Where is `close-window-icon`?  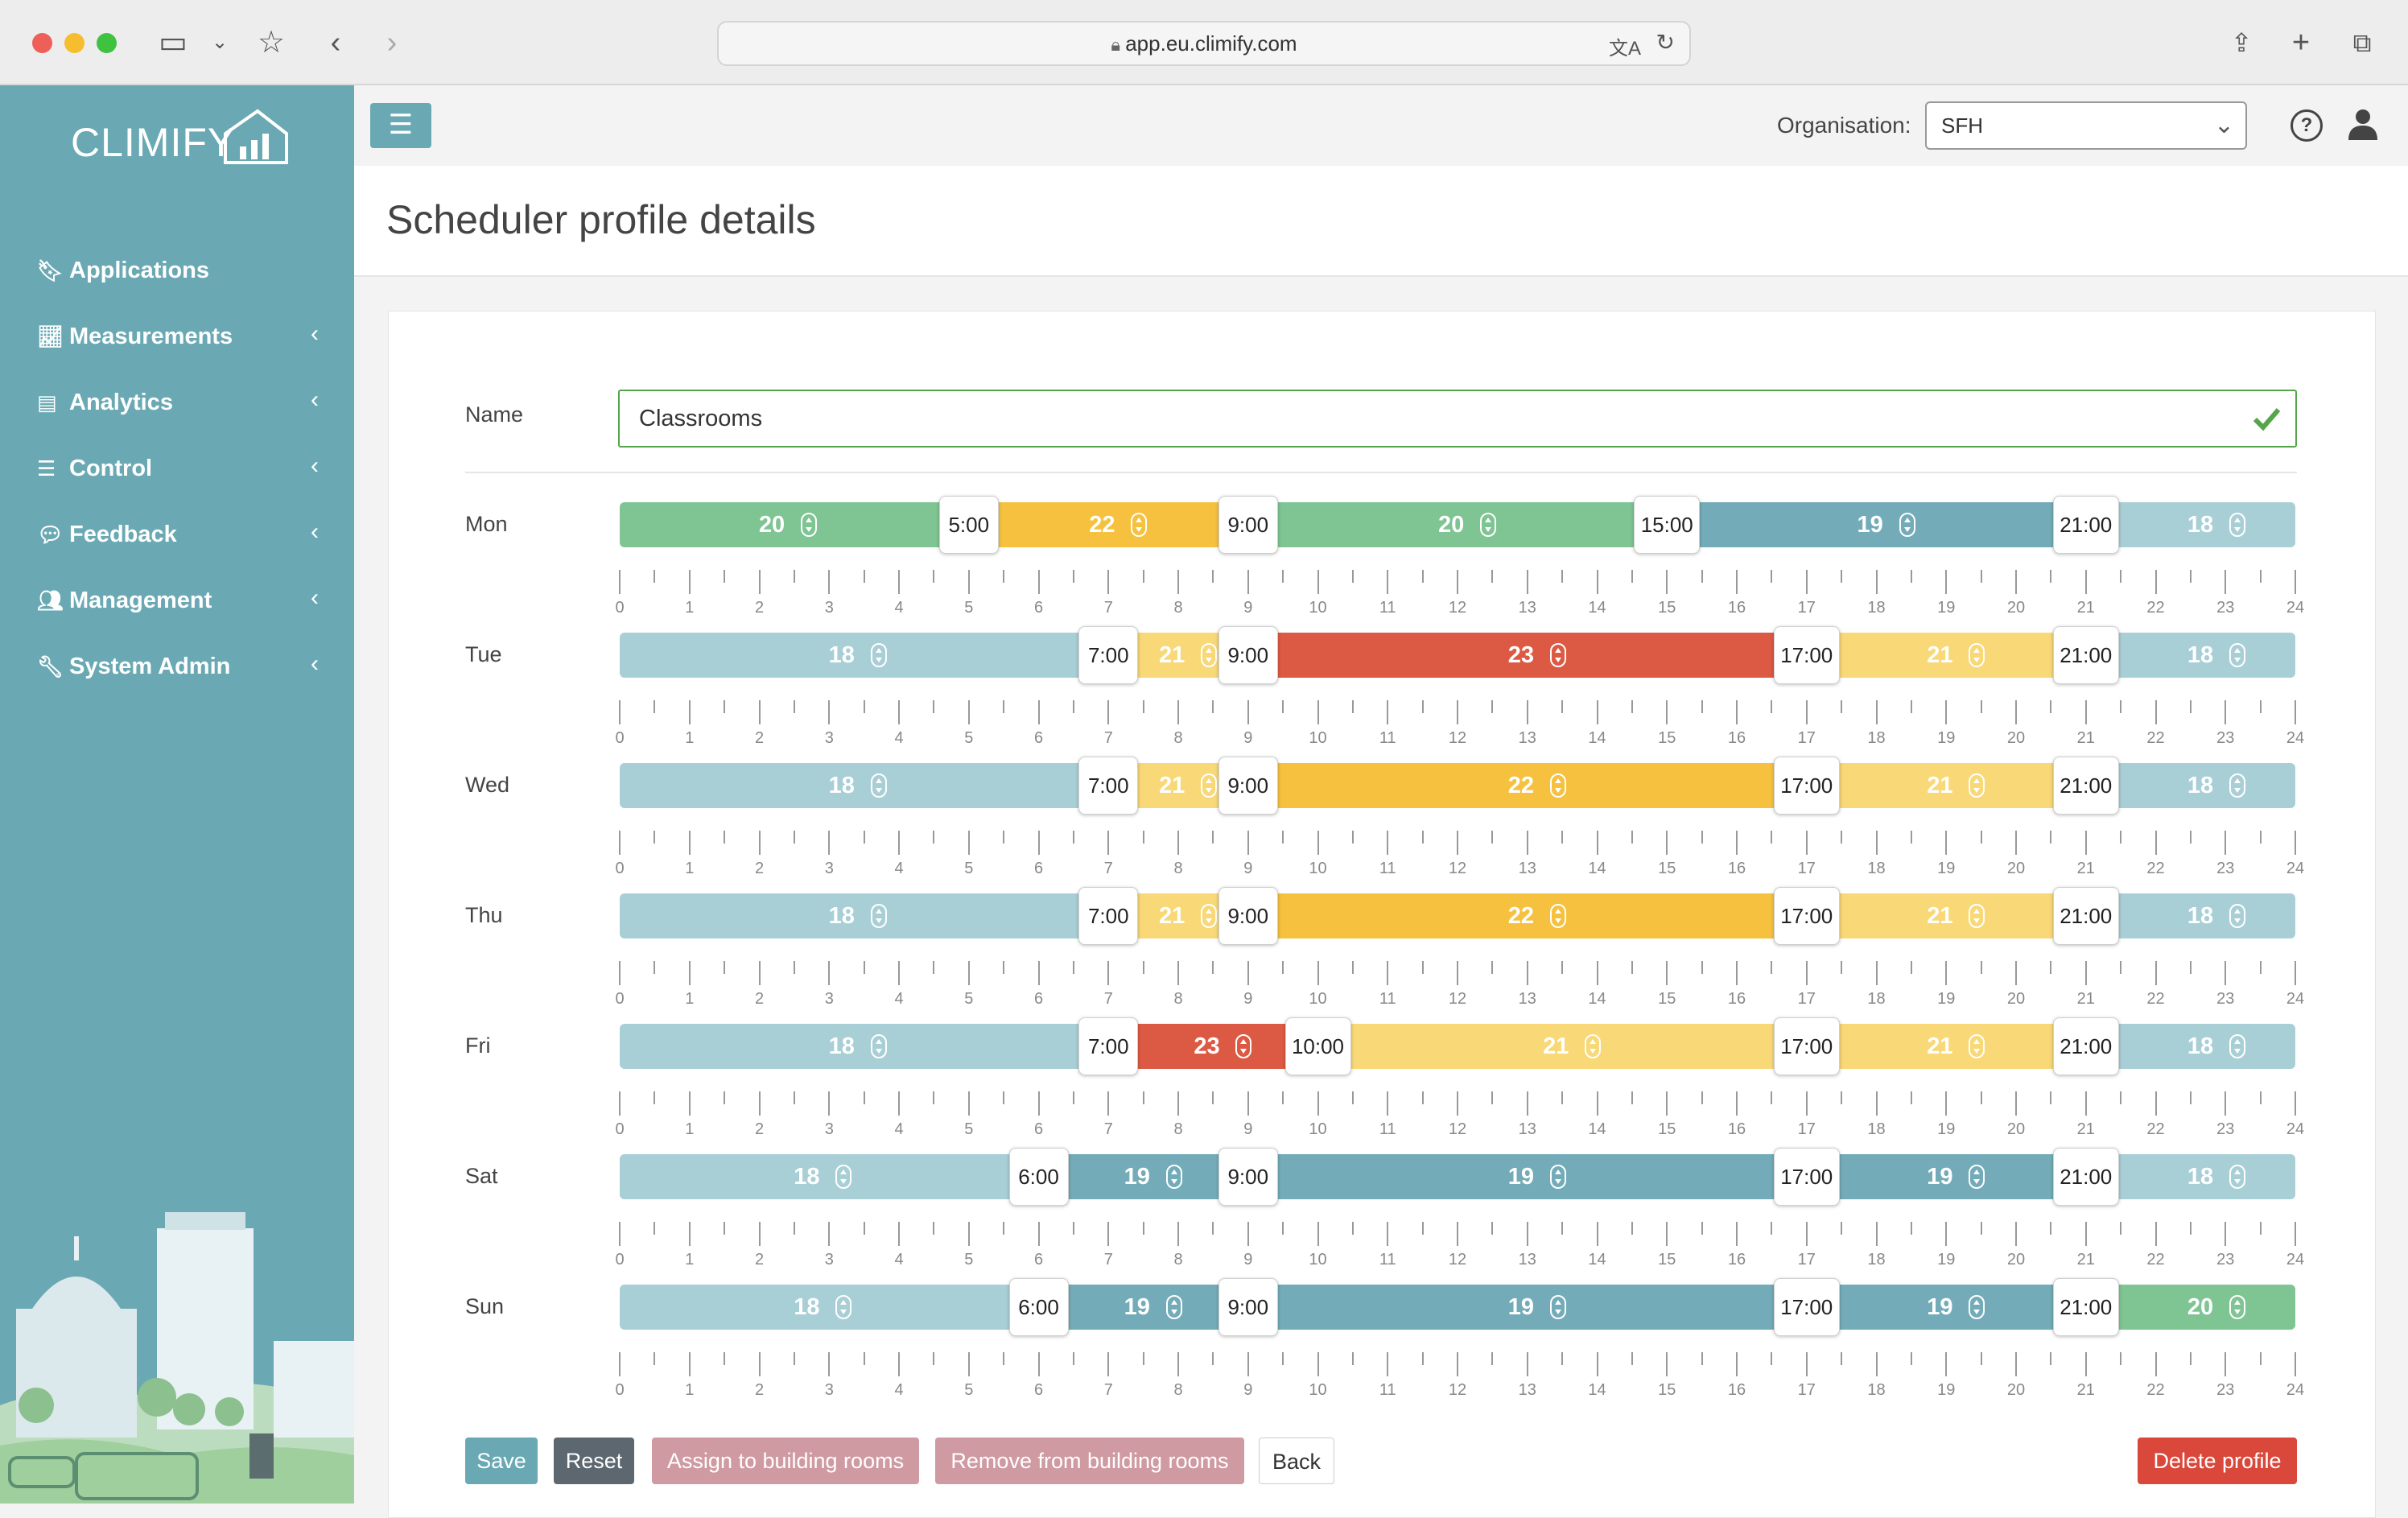
close-window-icon is located at coordinates (42, 43).